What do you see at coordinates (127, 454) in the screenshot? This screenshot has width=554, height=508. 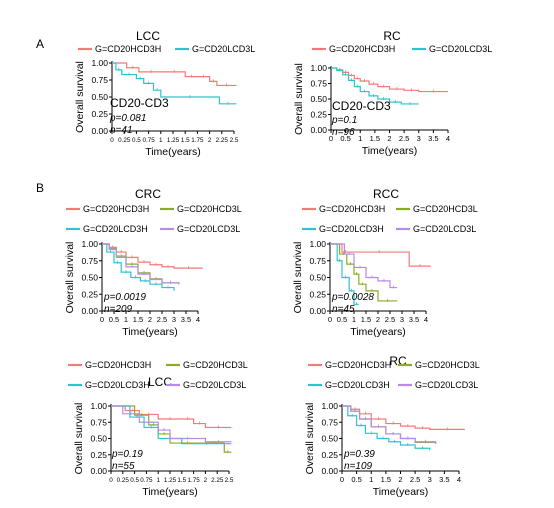 I see `chart-annotation: p=0.19` at bounding box center [127, 454].